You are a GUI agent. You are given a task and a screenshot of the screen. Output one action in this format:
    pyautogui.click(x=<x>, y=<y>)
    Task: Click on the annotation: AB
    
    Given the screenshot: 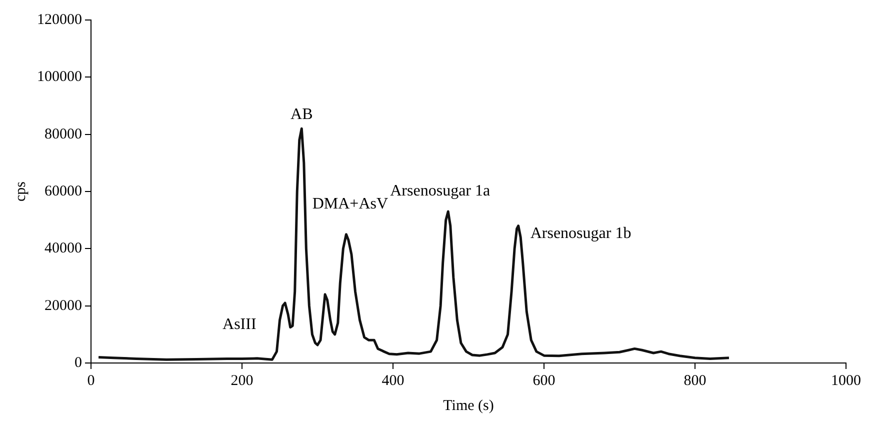 What is the action you would take?
    pyautogui.click(x=301, y=114)
    